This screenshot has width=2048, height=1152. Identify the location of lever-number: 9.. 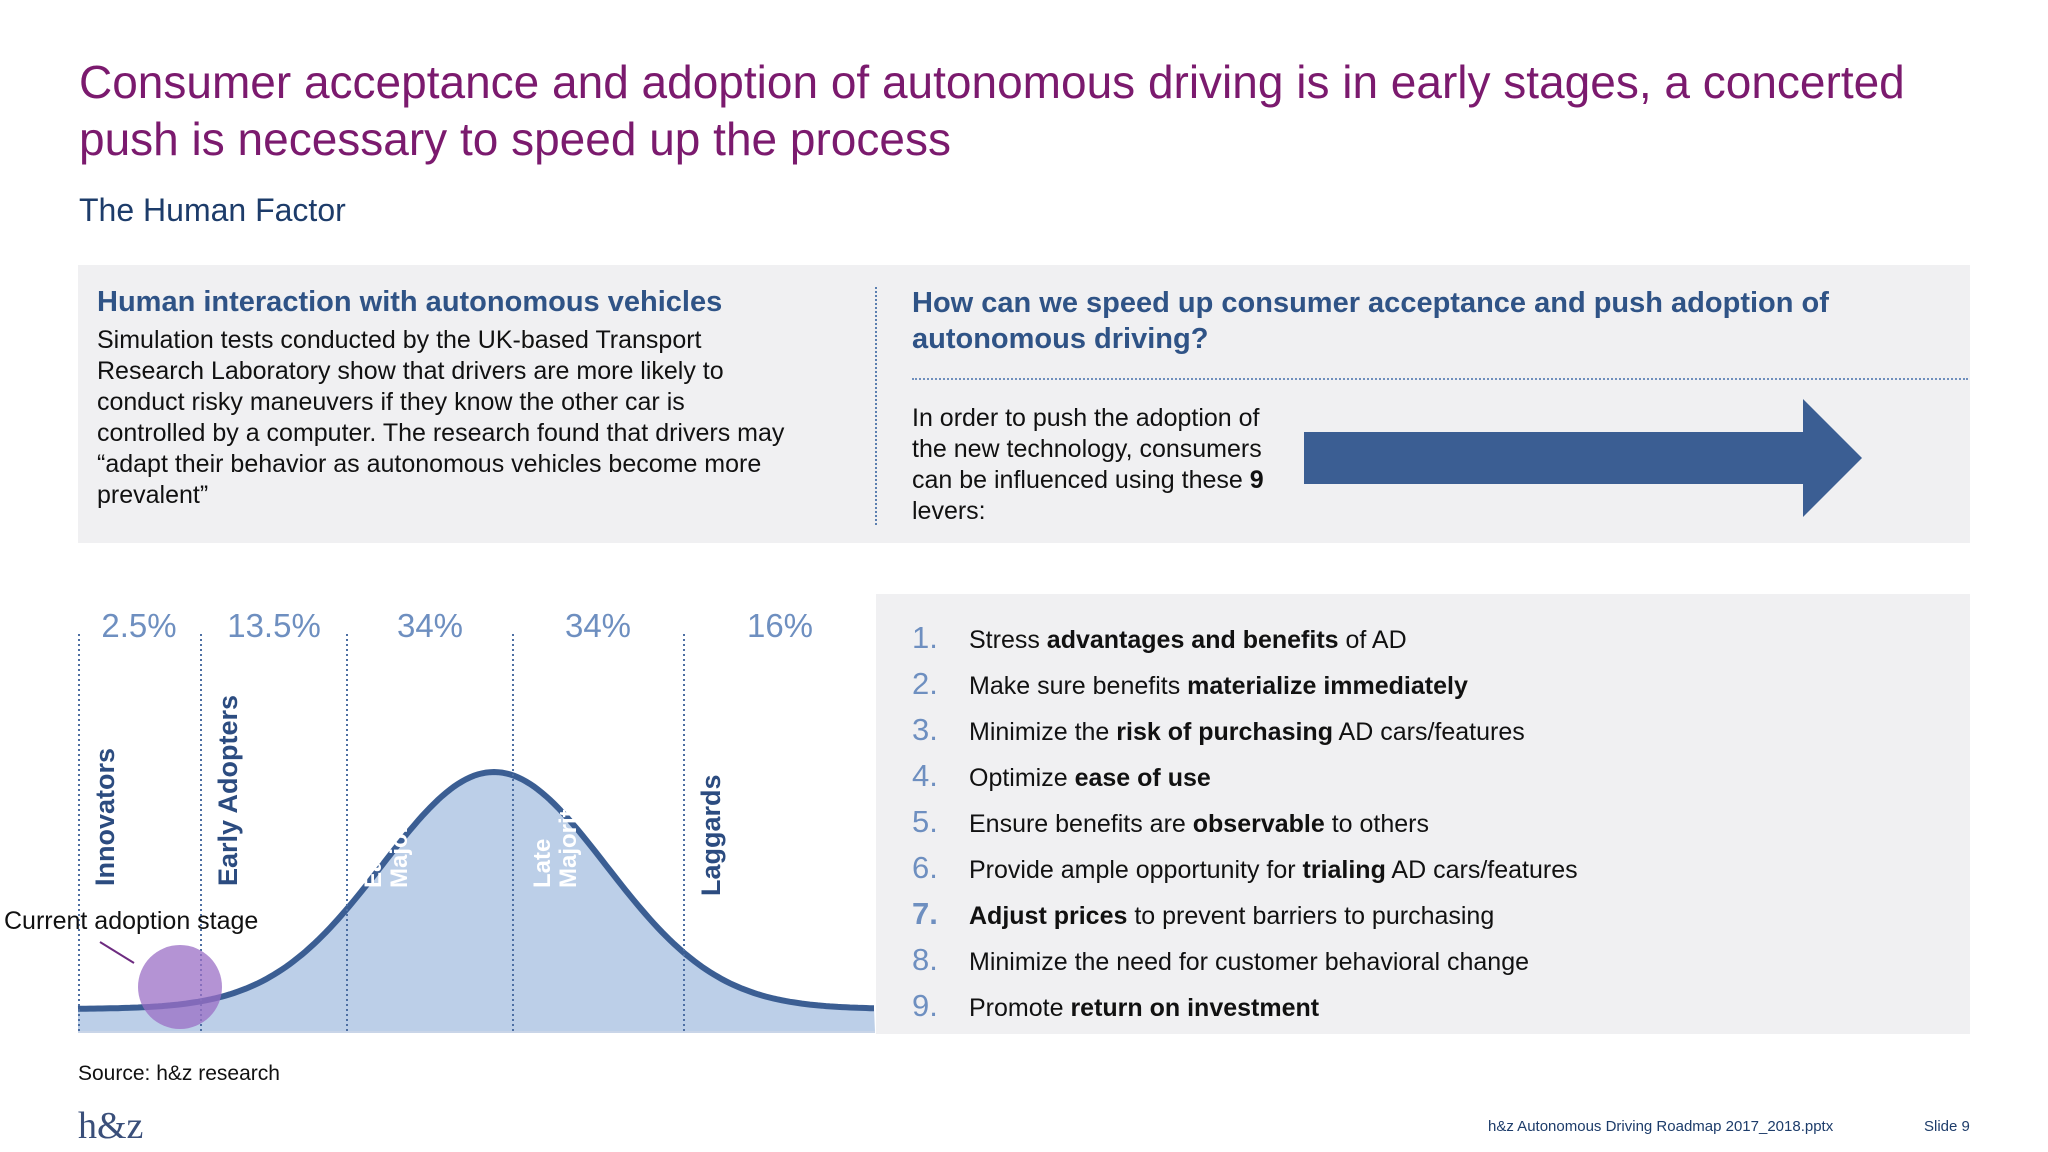
(925, 1005).